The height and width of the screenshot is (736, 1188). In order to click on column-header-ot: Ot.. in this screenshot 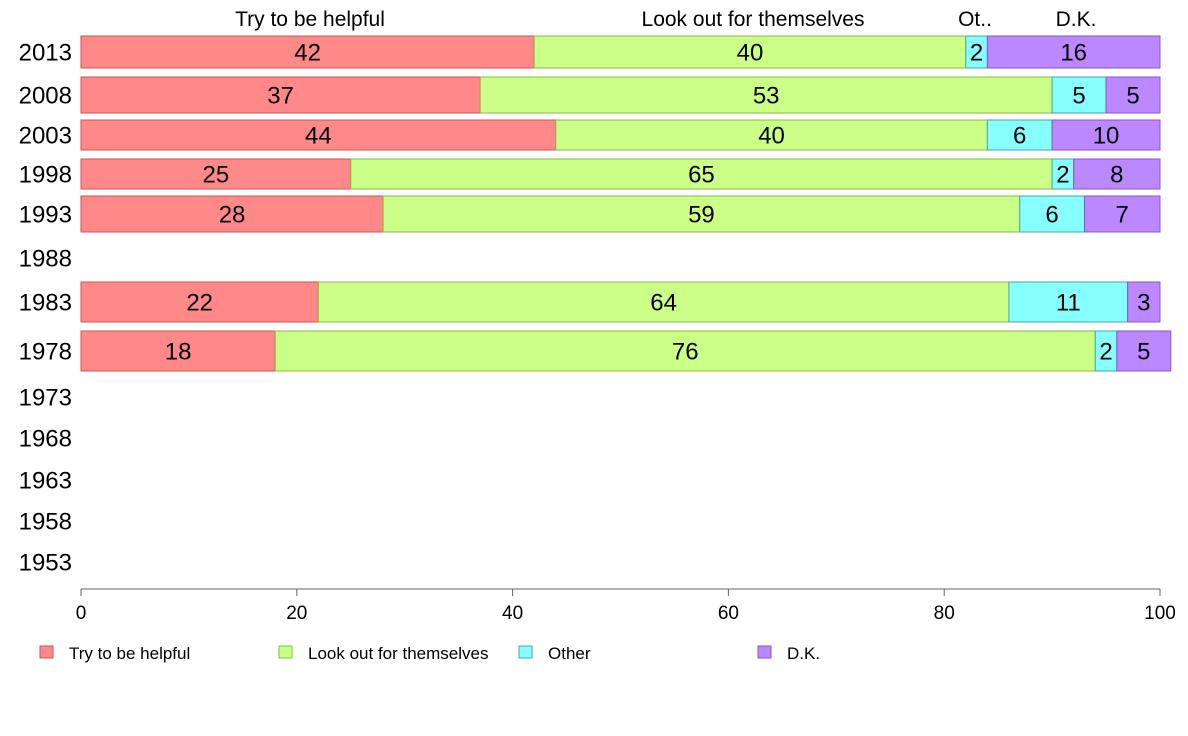, I will do `click(975, 19)`.